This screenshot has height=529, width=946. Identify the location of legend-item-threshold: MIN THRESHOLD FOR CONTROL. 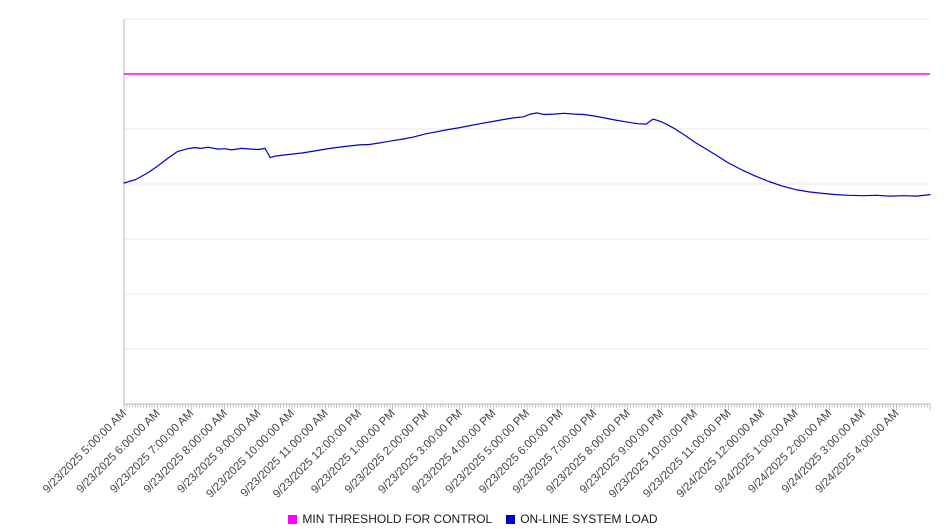
(390, 519).